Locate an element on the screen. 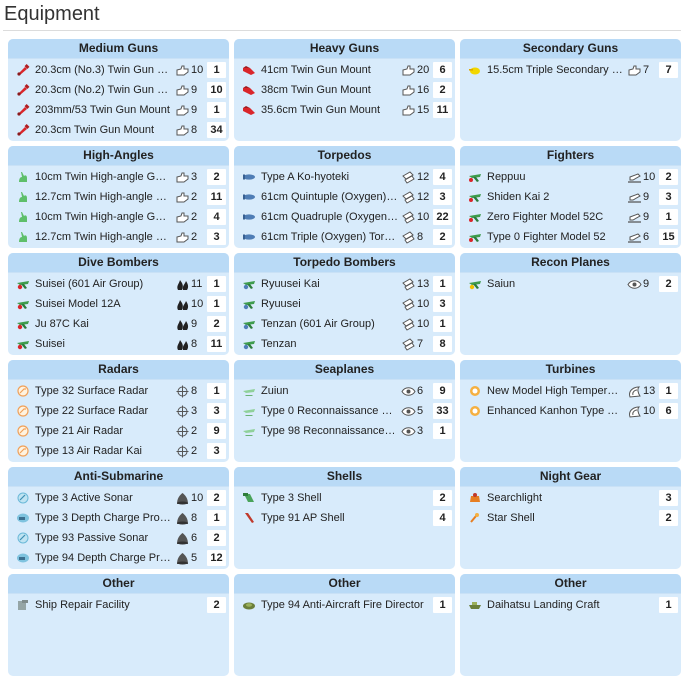 The width and height of the screenshot is (685, 682). equipment-row: Enhanced Kanhon Type Turbine 106 is located at coordinates (570, 411).